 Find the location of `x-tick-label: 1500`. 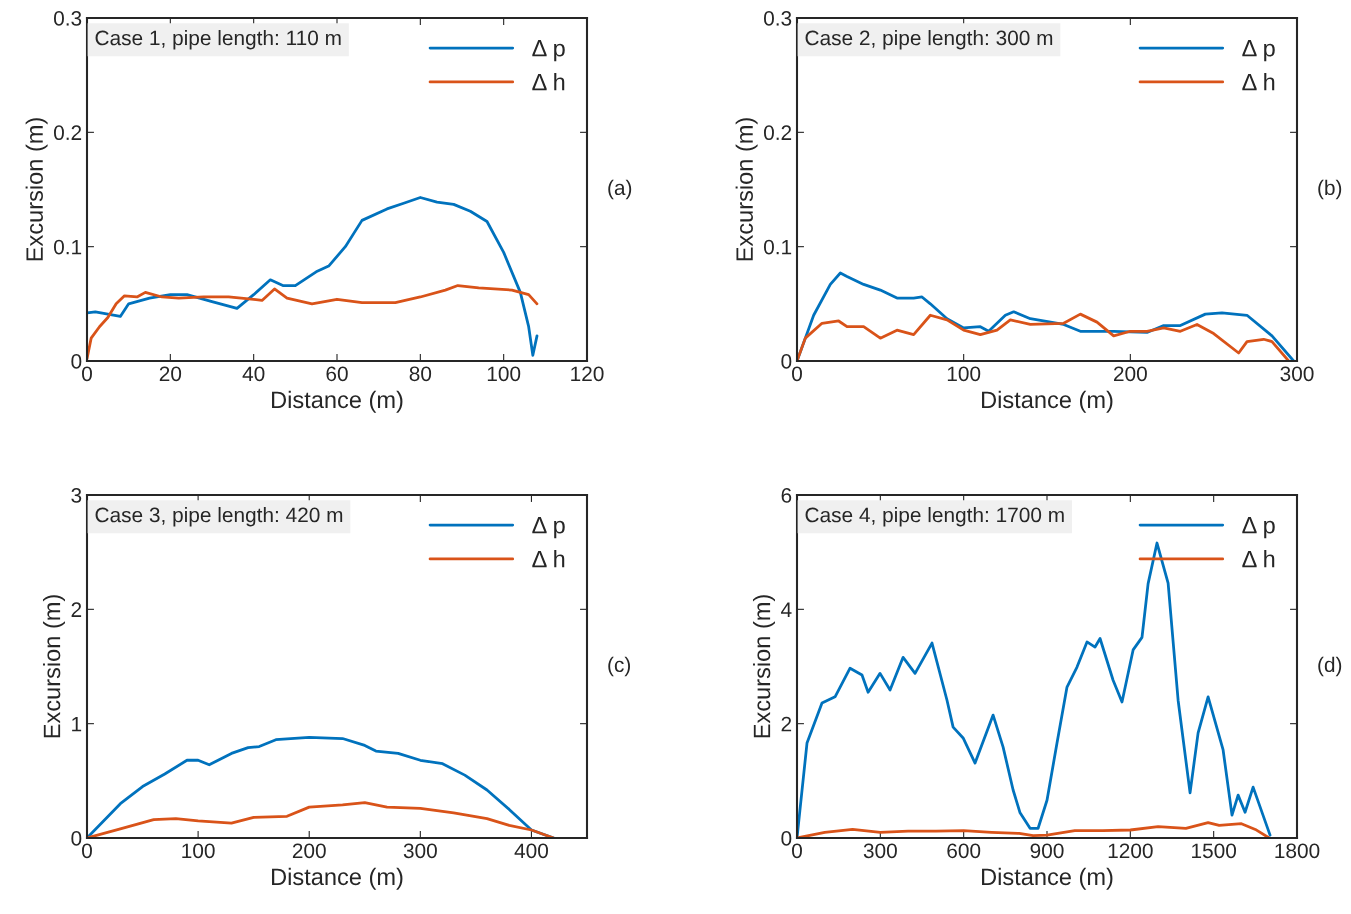

x-tick-label: 1500 is located at coordinates (1214, 851).